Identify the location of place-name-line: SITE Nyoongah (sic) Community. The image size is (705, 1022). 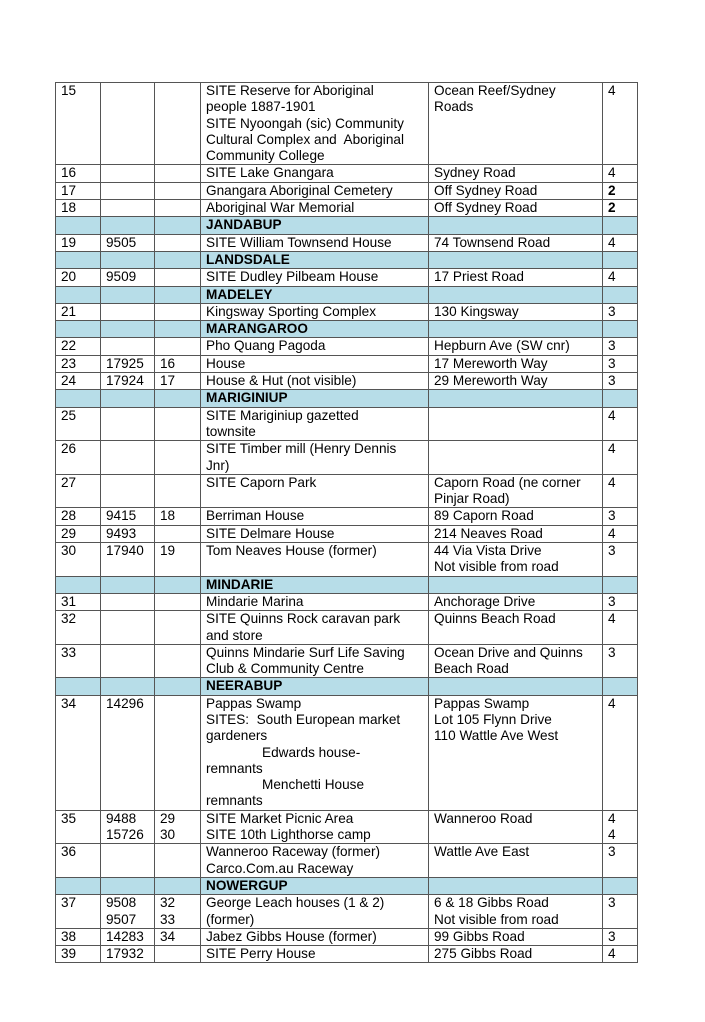
(305, 123).